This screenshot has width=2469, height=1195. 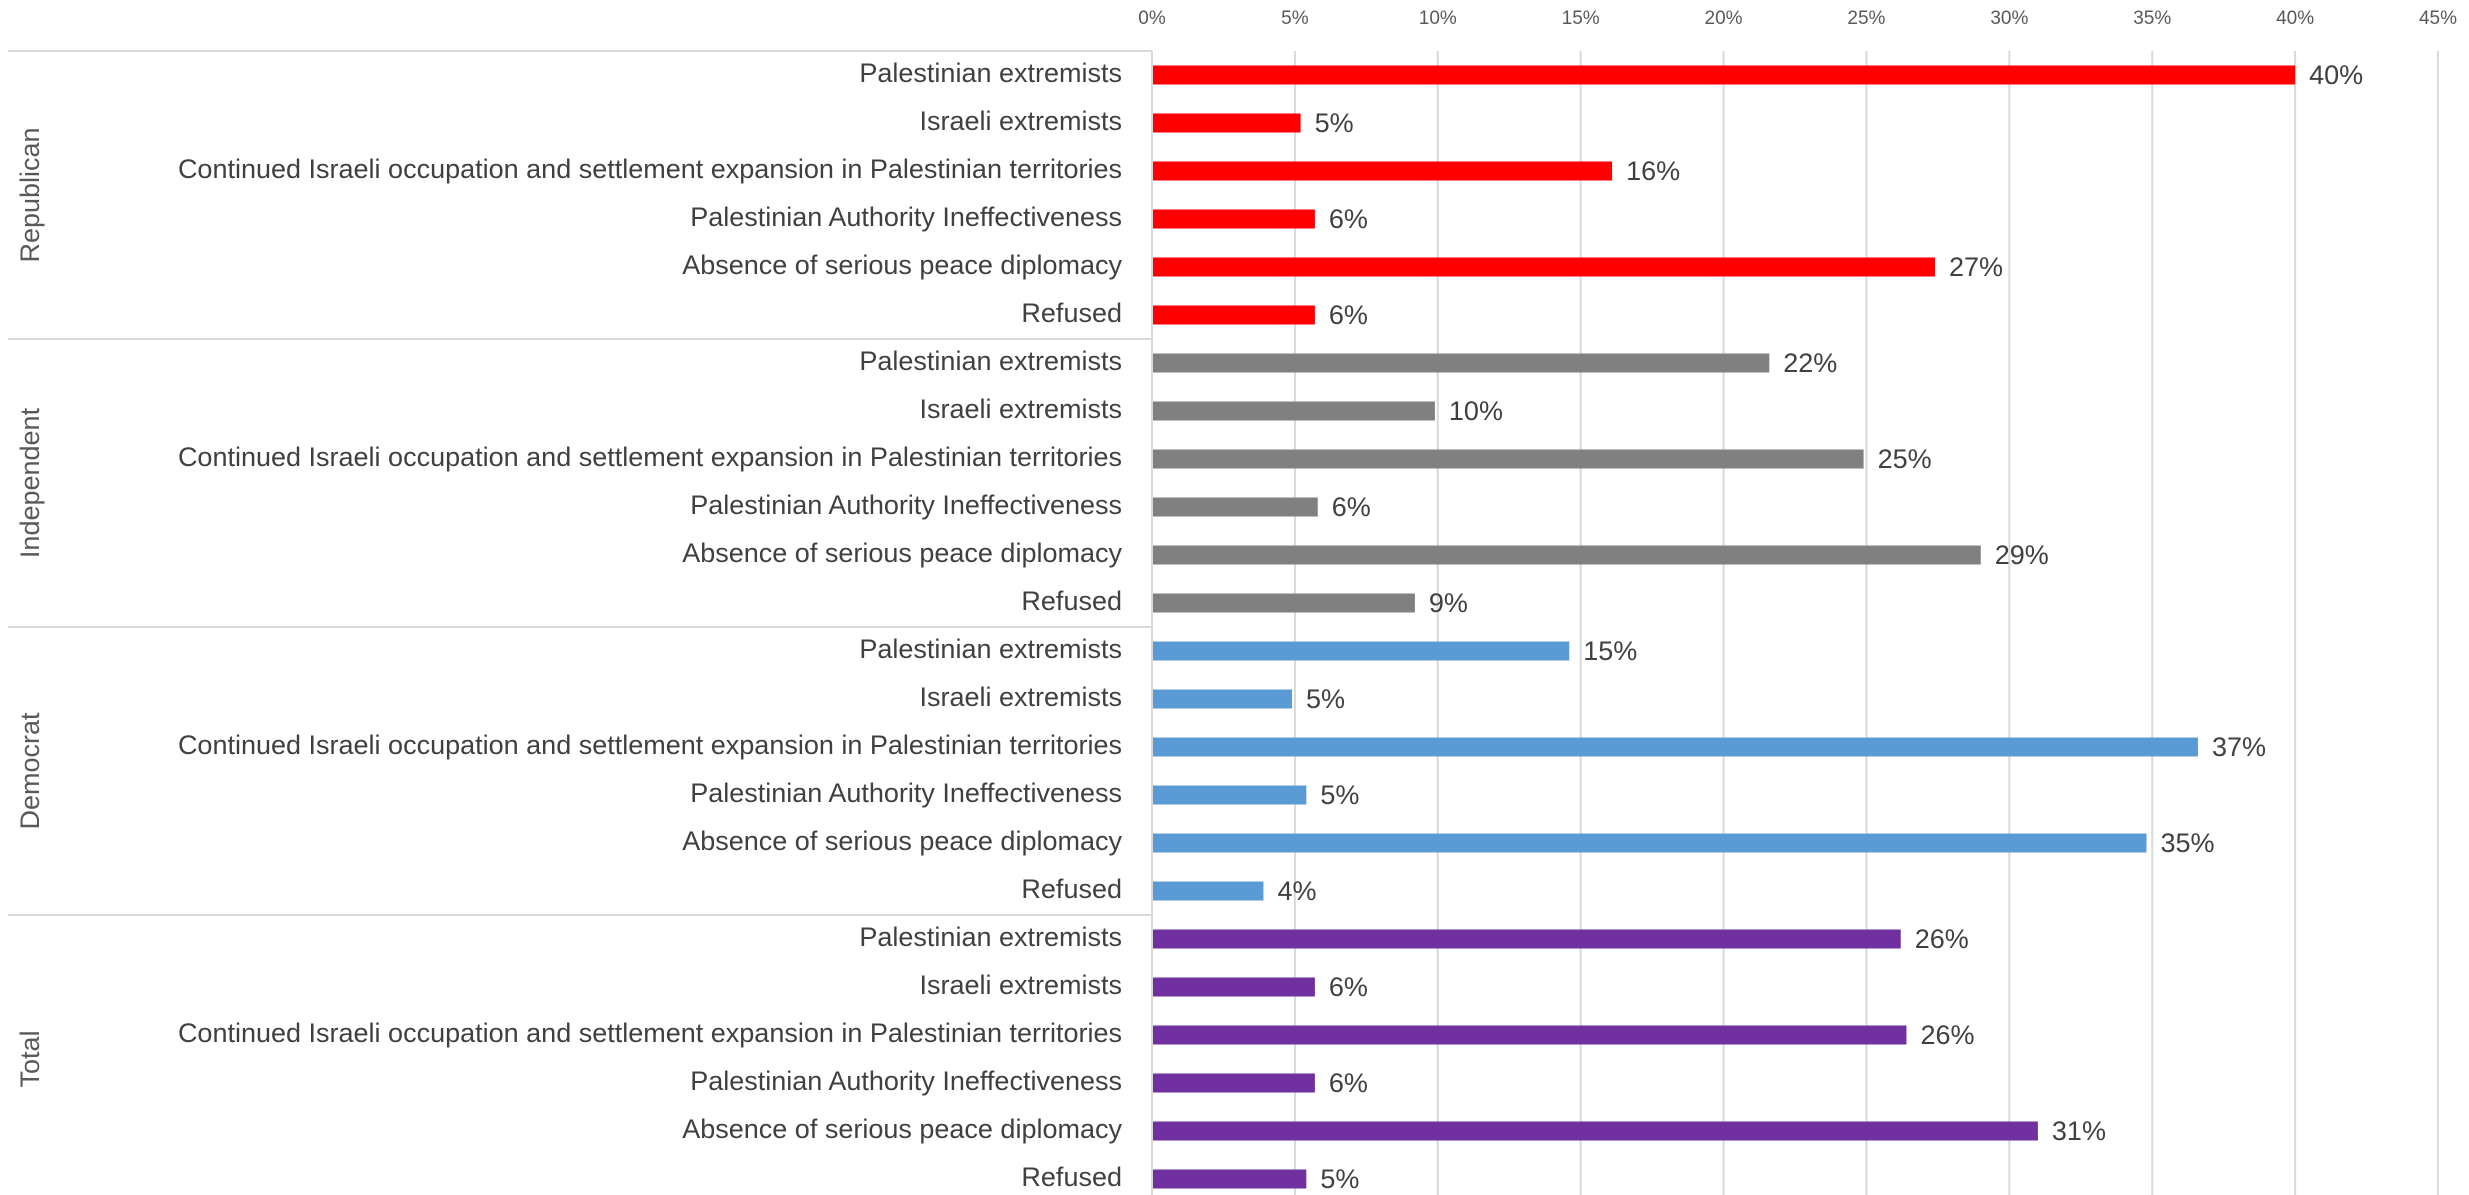 I want to click on data-label: 22%, so click(x=1810, y=363).